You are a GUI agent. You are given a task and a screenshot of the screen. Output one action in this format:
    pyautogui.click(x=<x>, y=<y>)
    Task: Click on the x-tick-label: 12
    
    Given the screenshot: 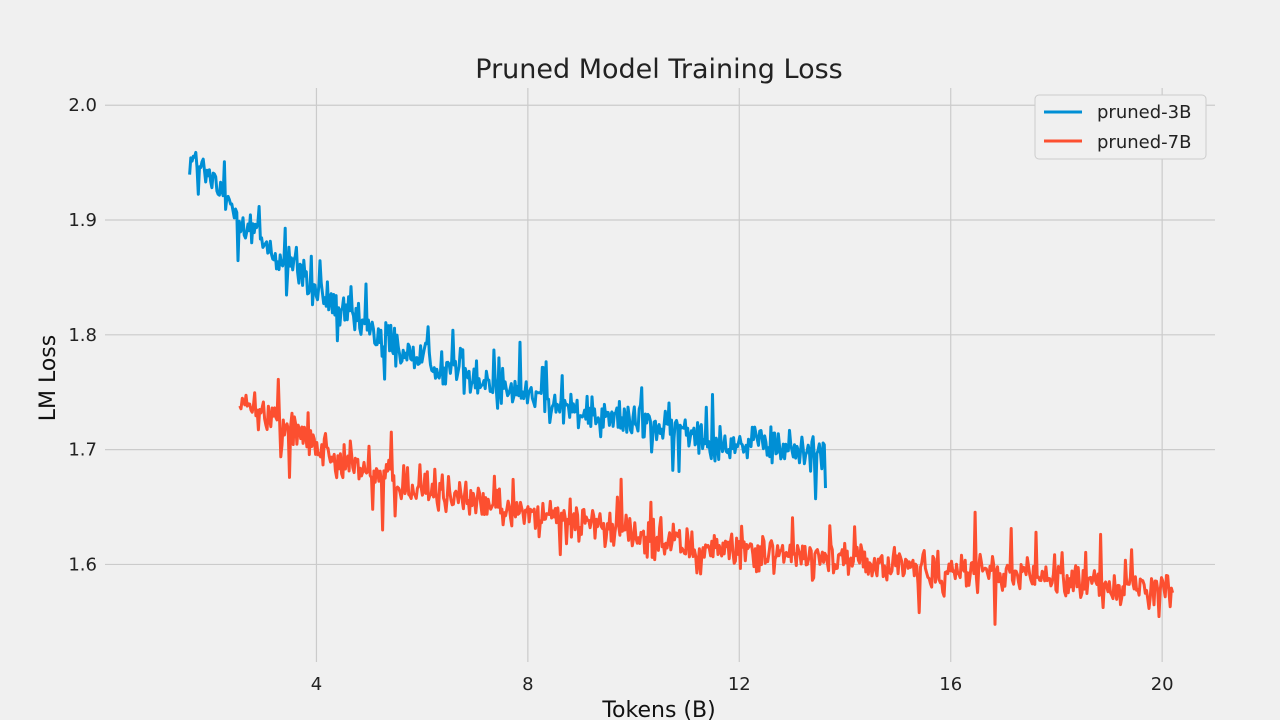 What is the action you would take?
    pyautogui.click(x=739, y=684)
    